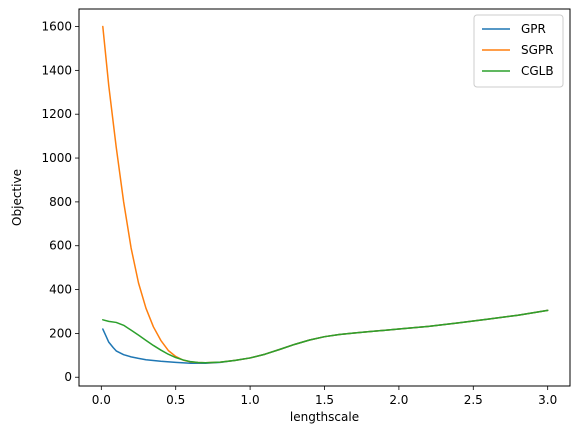 The image size is (580, 432). What do you see at coordinates (324, 417) in the screenshot?
I see `x-axis-title: lengthscale` at bounding box center [324, 417].